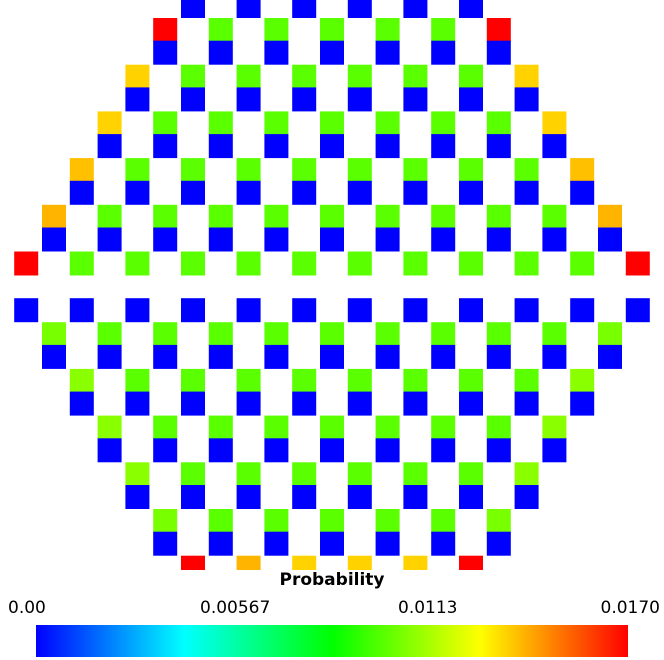 The width and height of the screenshot is (664, 660). What do you see at coordinates (630, 608) in the screenshot?
I see `legend-tick-max: 0.0170` at bounding box center [630, 608].